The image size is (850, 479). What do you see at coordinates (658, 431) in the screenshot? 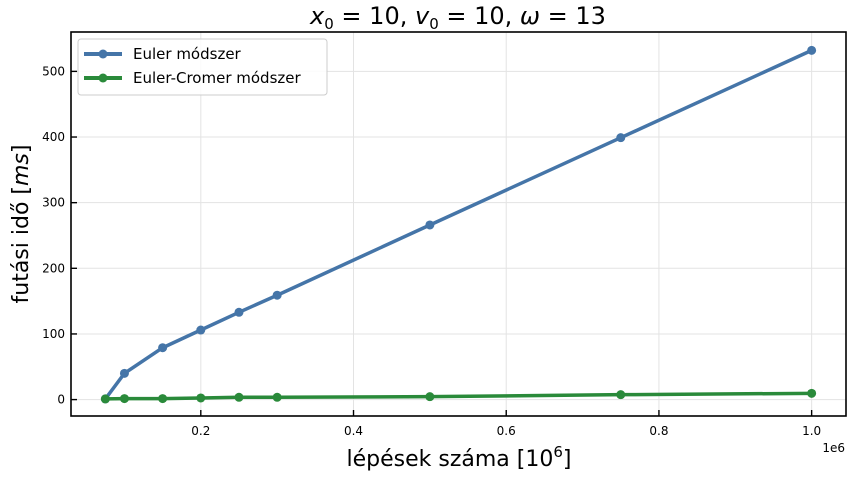
I see `x-tick-label: 0.8` at bounding box center [658, 431].